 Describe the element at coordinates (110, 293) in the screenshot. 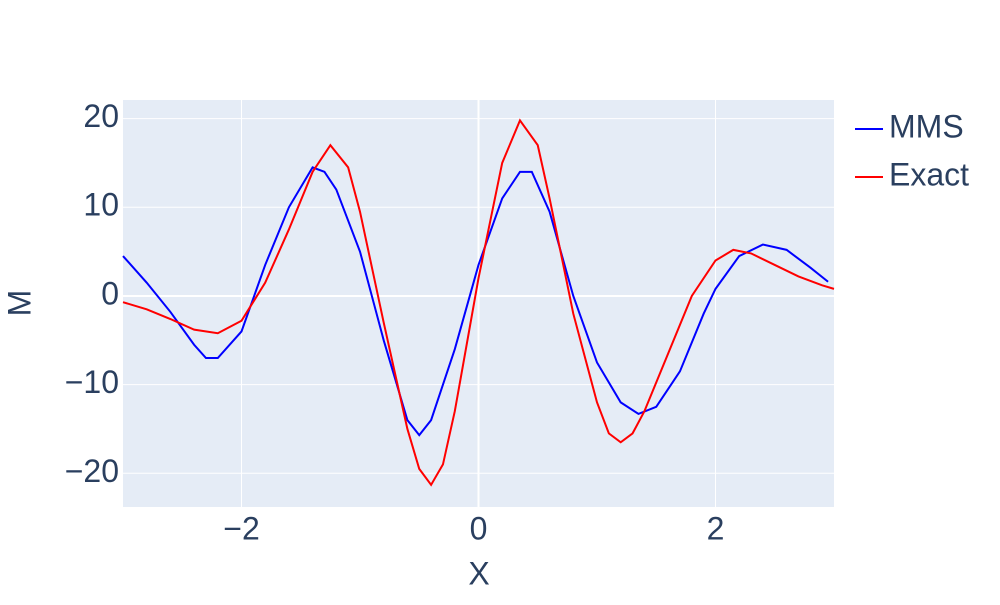

I see `y-tick-label: 0` at that location.